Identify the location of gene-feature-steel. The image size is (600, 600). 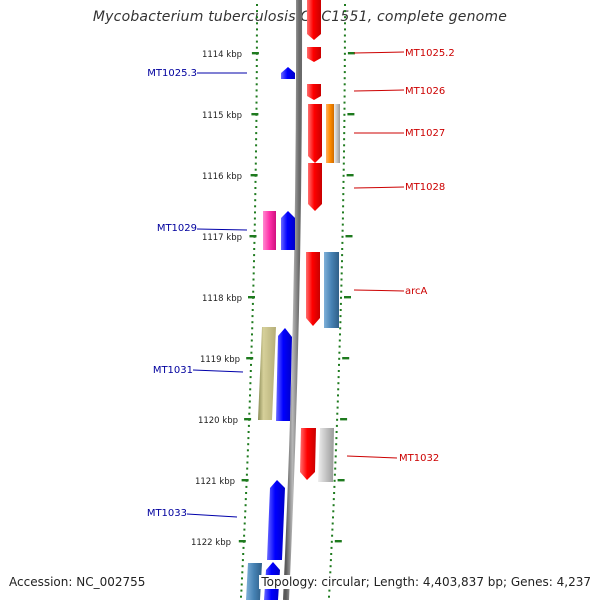
(331, 290).